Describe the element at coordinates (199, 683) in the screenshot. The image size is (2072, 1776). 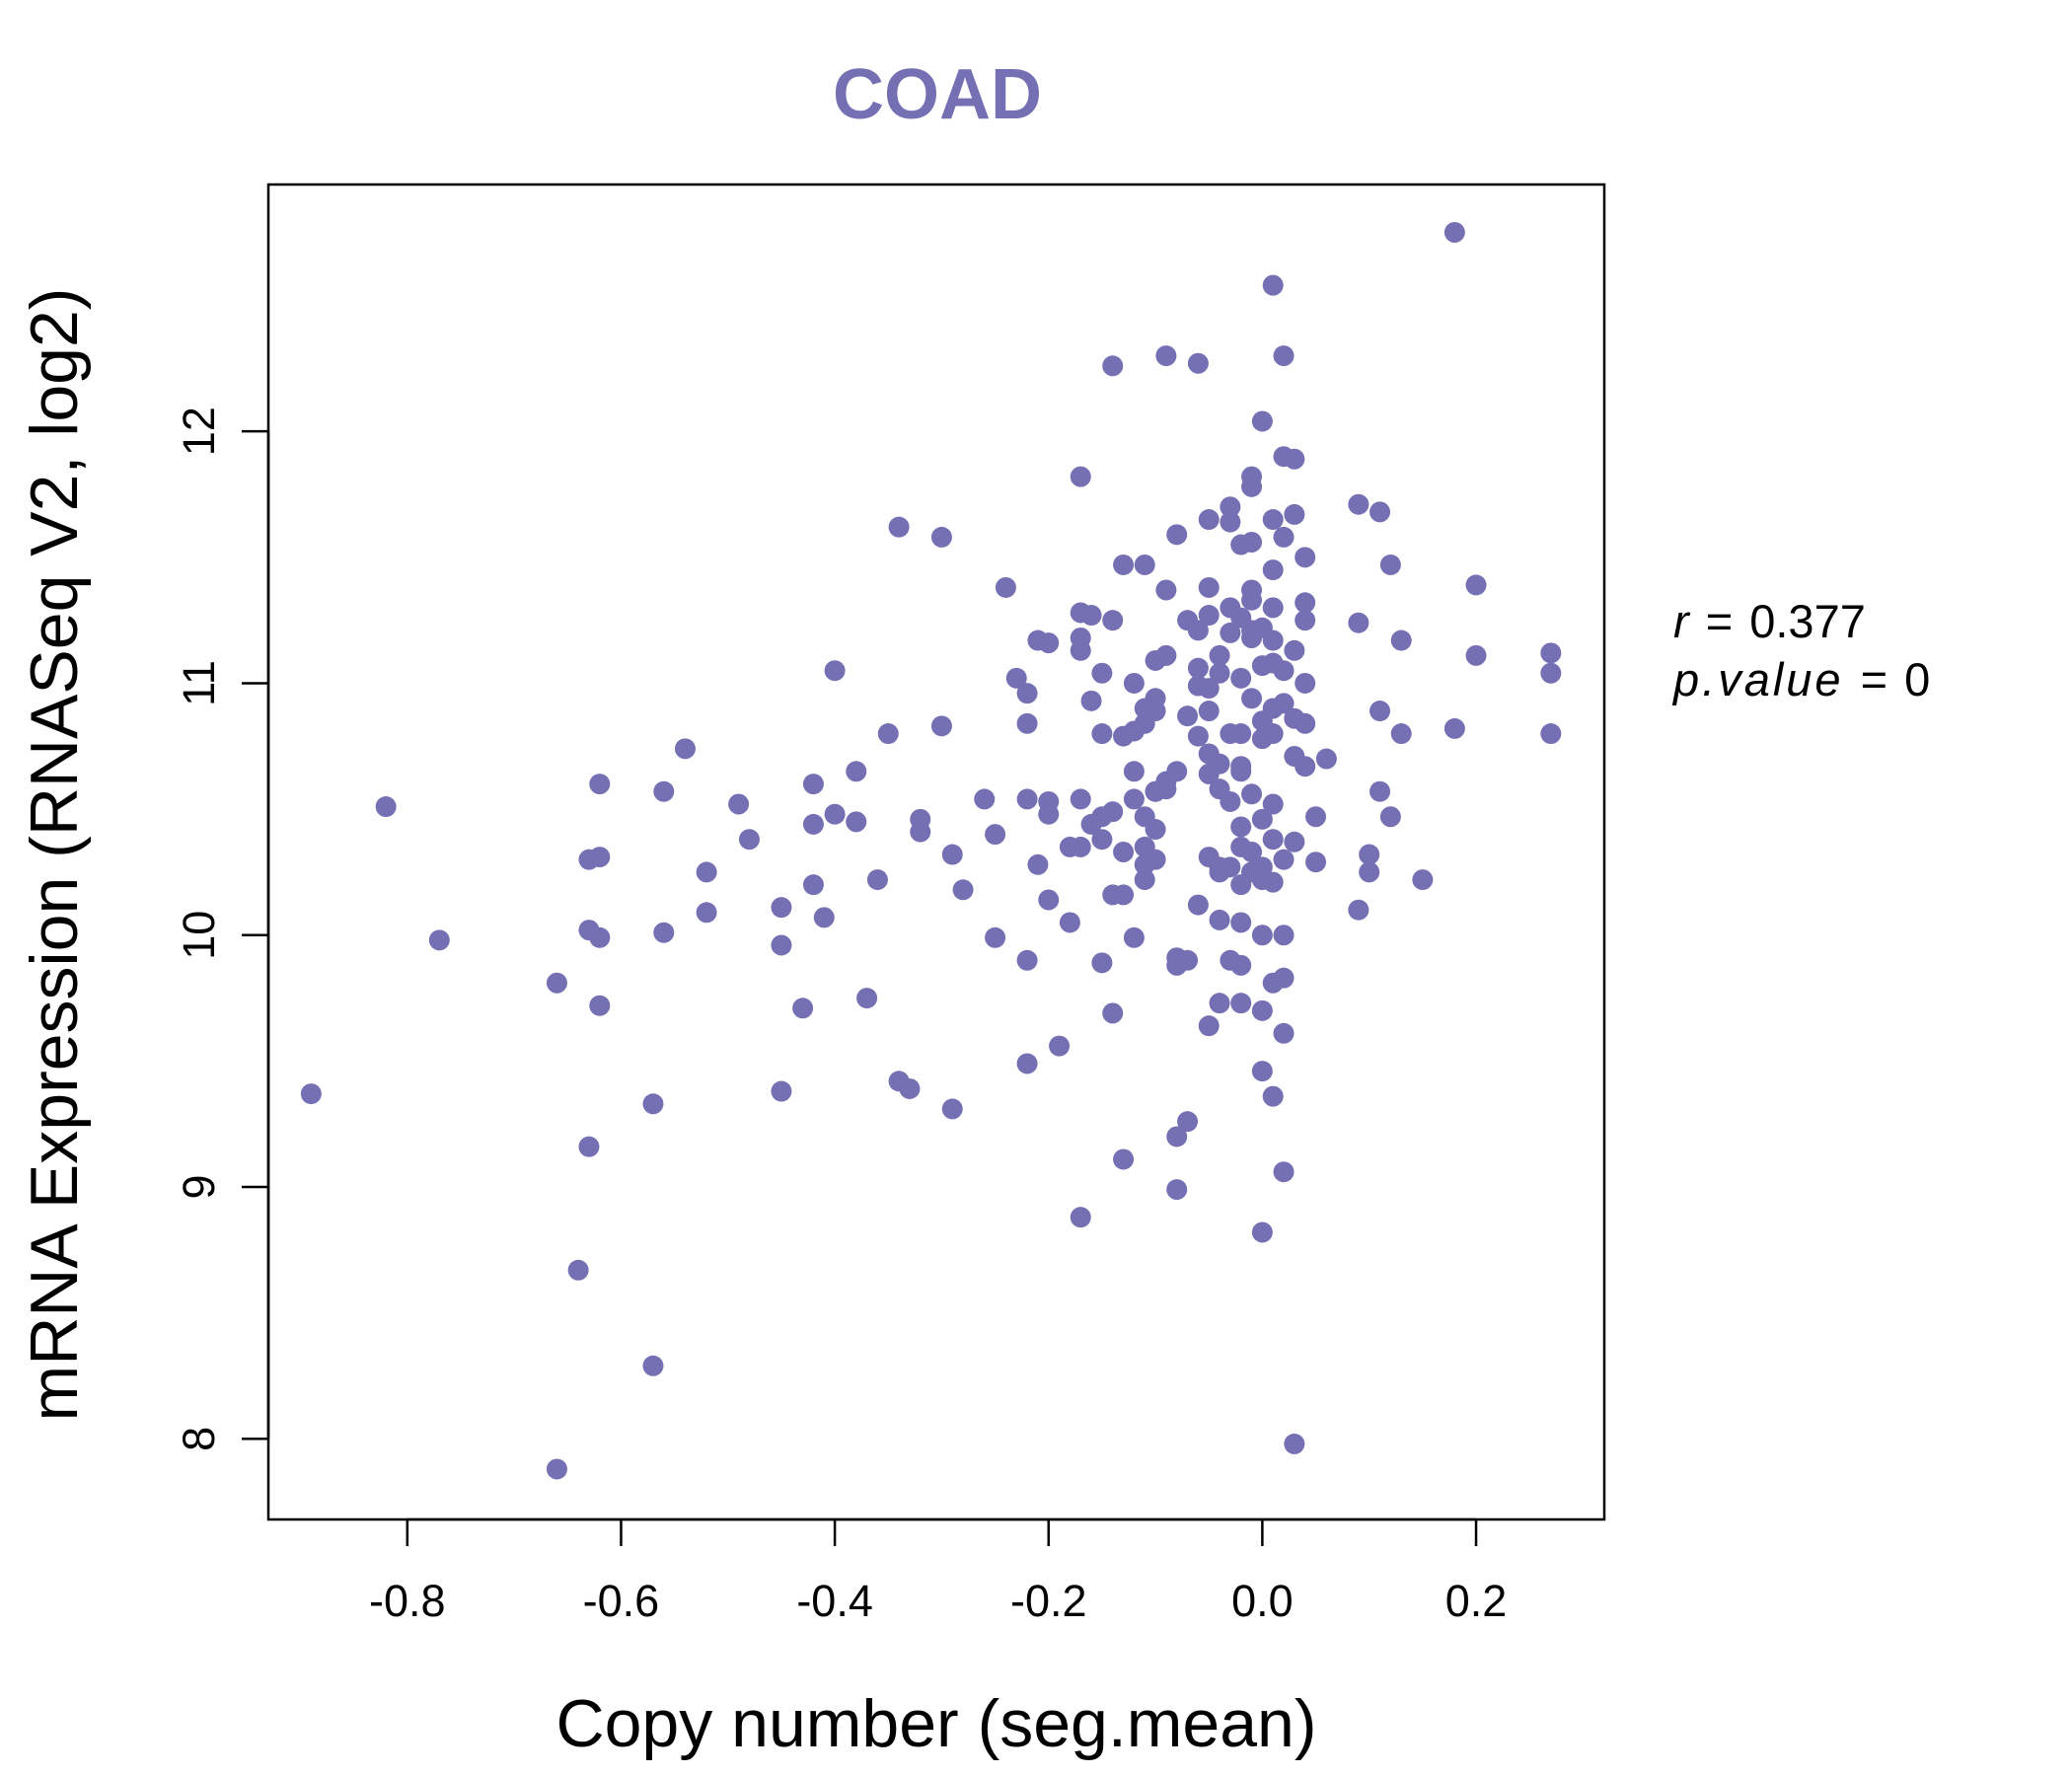
I see `y-tick-label: 11` at that location.